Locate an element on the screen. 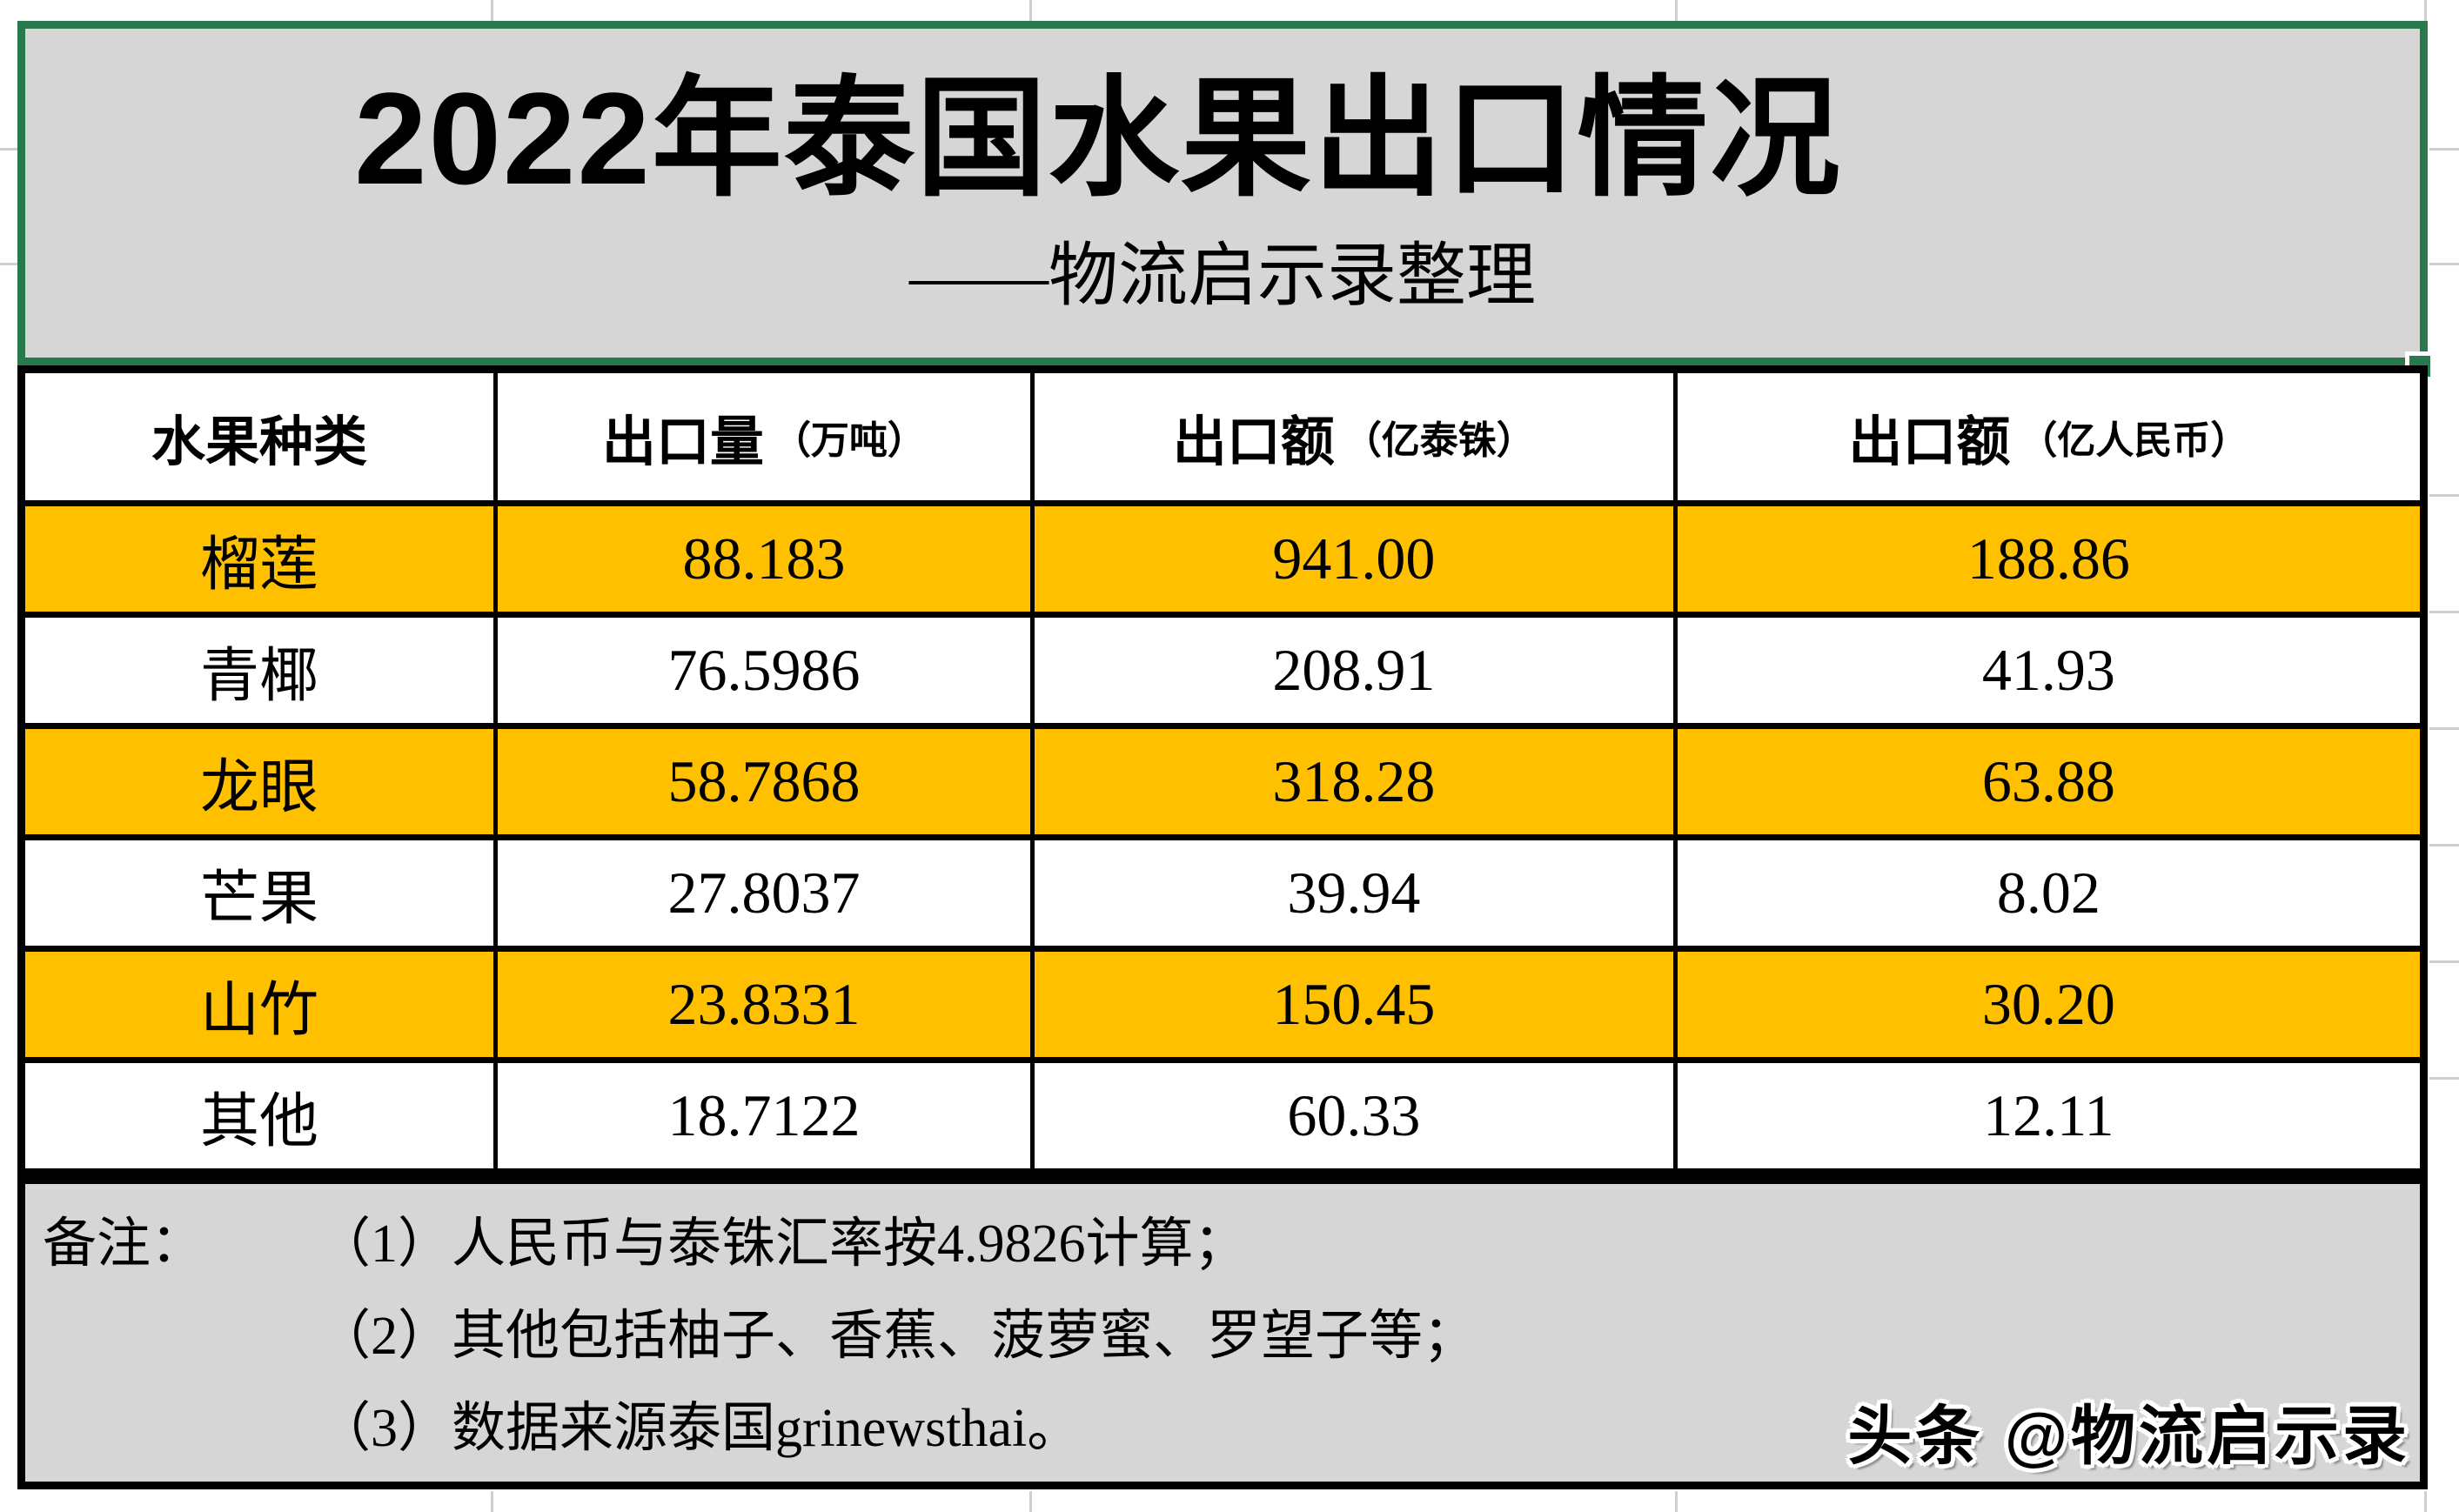 The width and height of the screenshot is (2459, 1512). cell-fruit: 芒果 is located at coordinates (259, 893).